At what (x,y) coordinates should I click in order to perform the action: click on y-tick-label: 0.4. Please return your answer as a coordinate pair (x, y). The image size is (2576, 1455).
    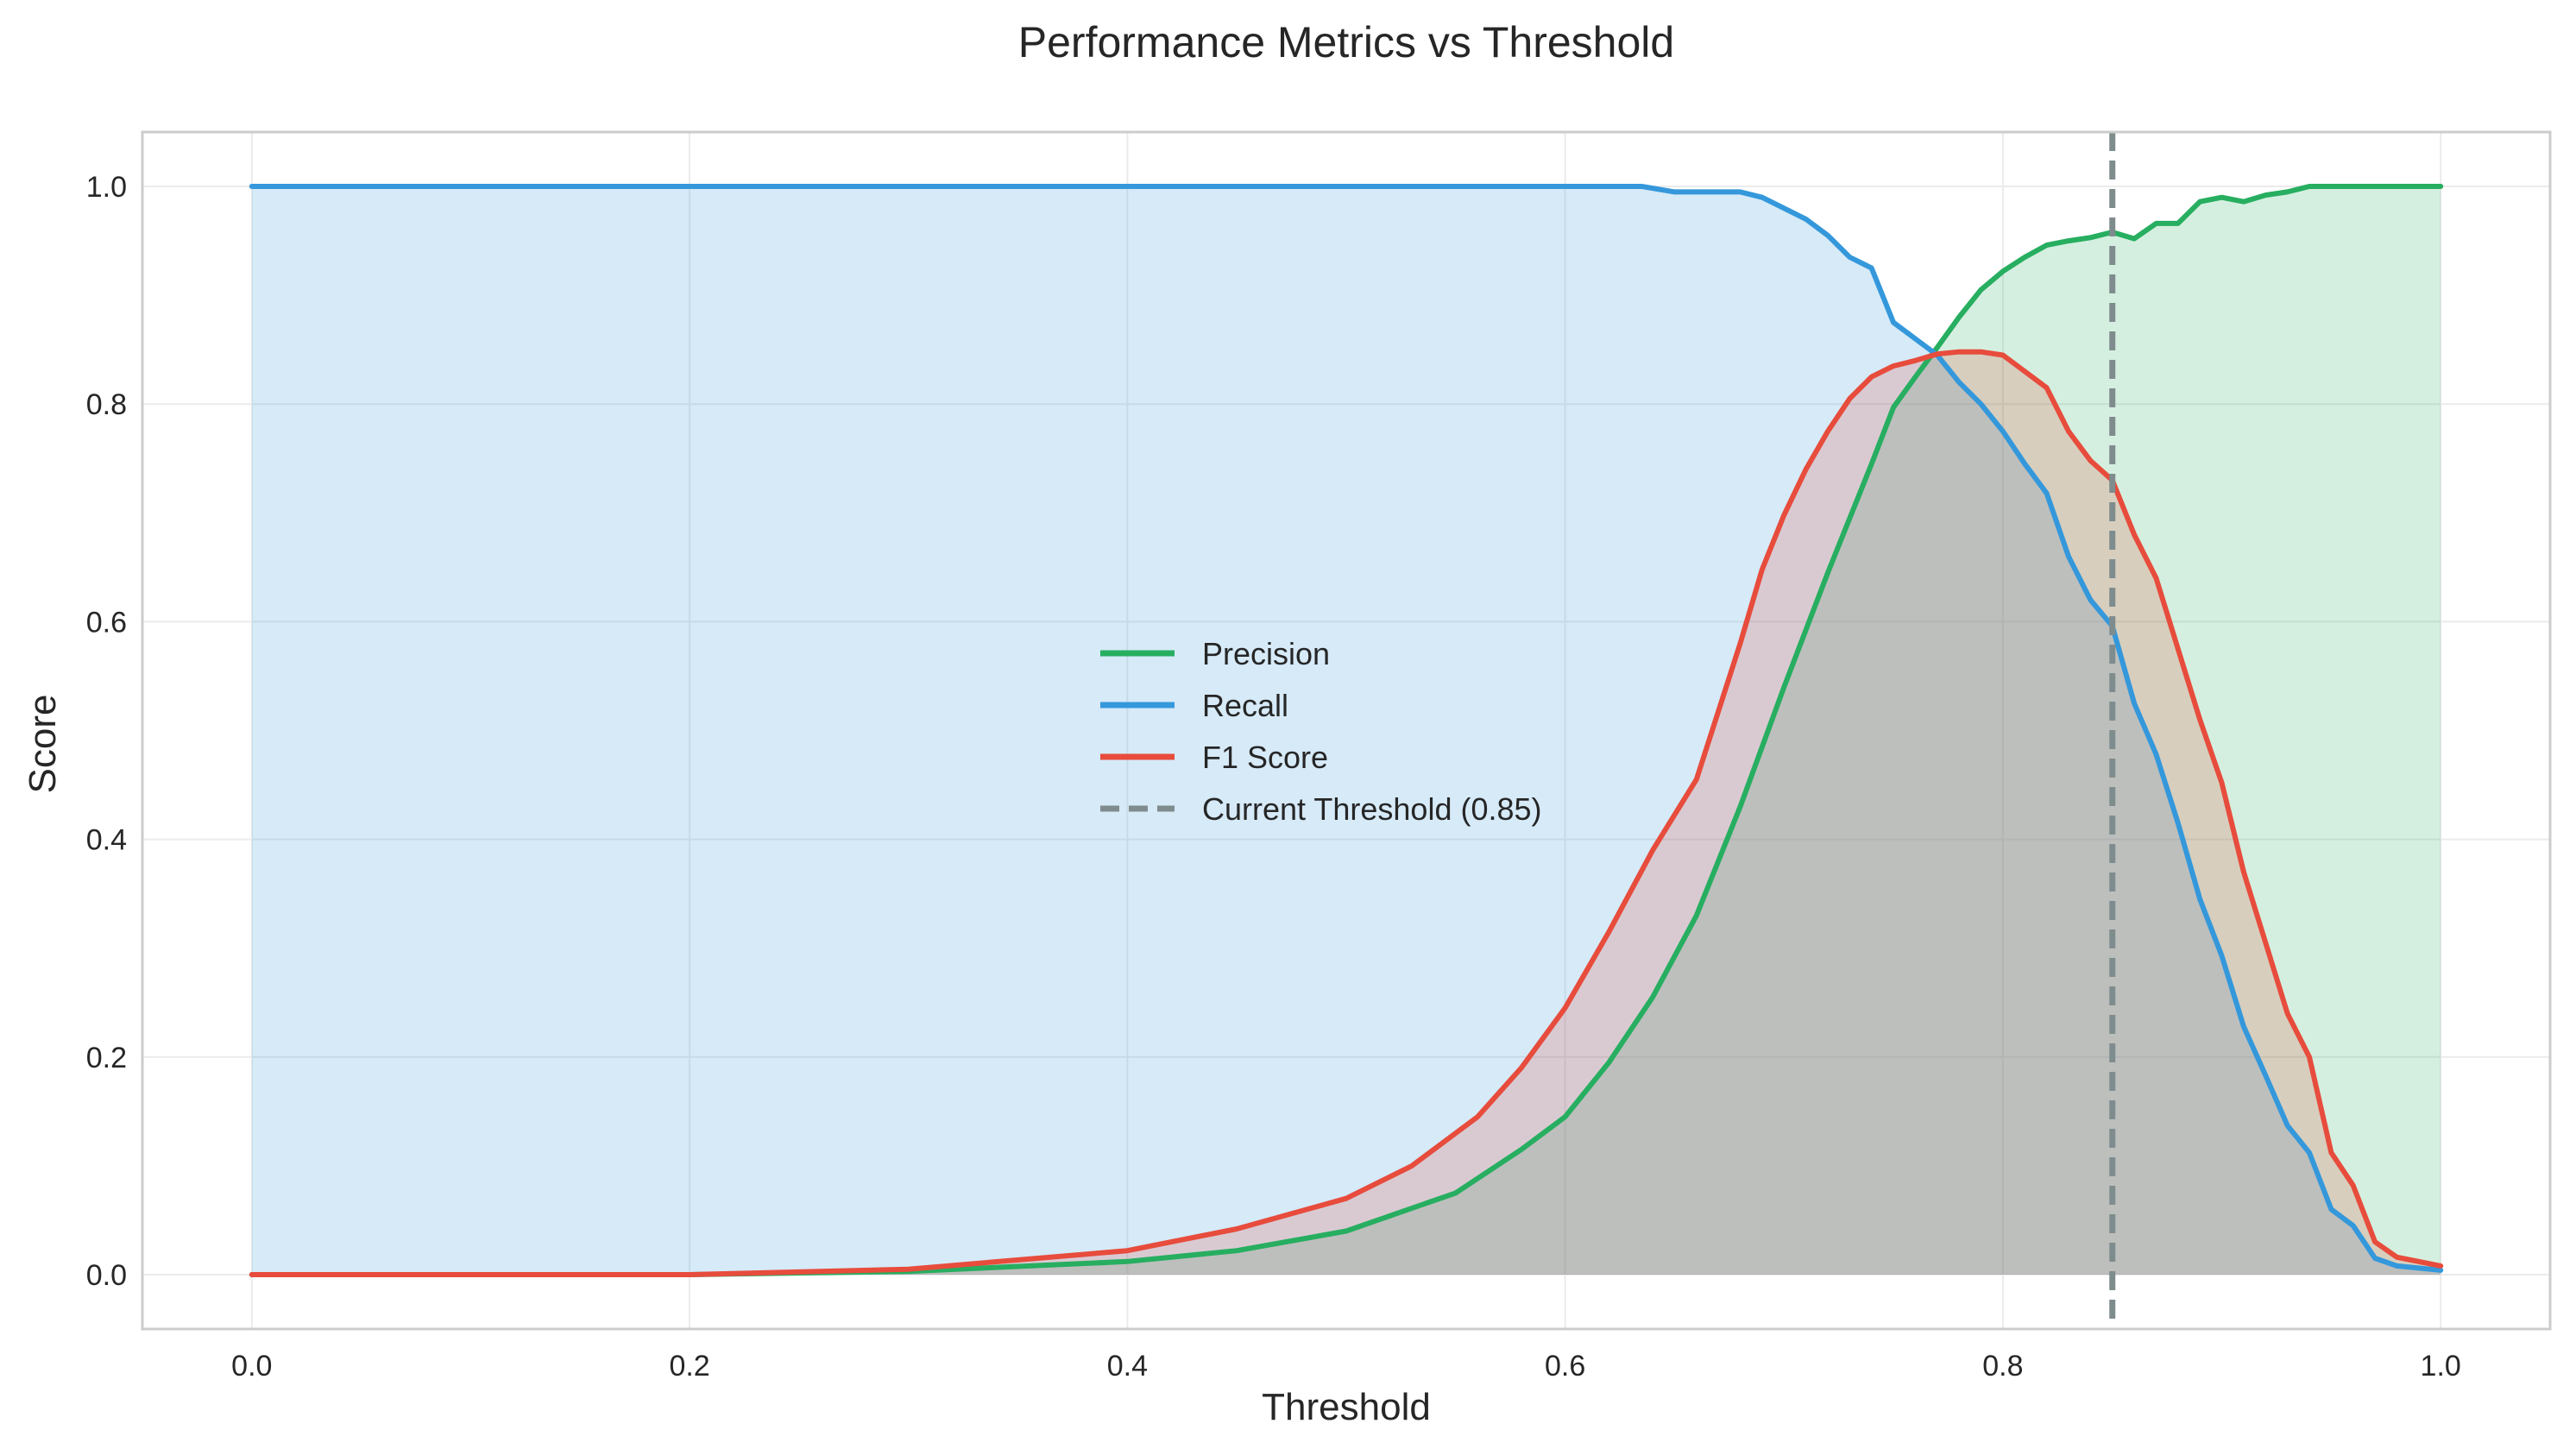
    Looking at the image, I should click on (107, 841).